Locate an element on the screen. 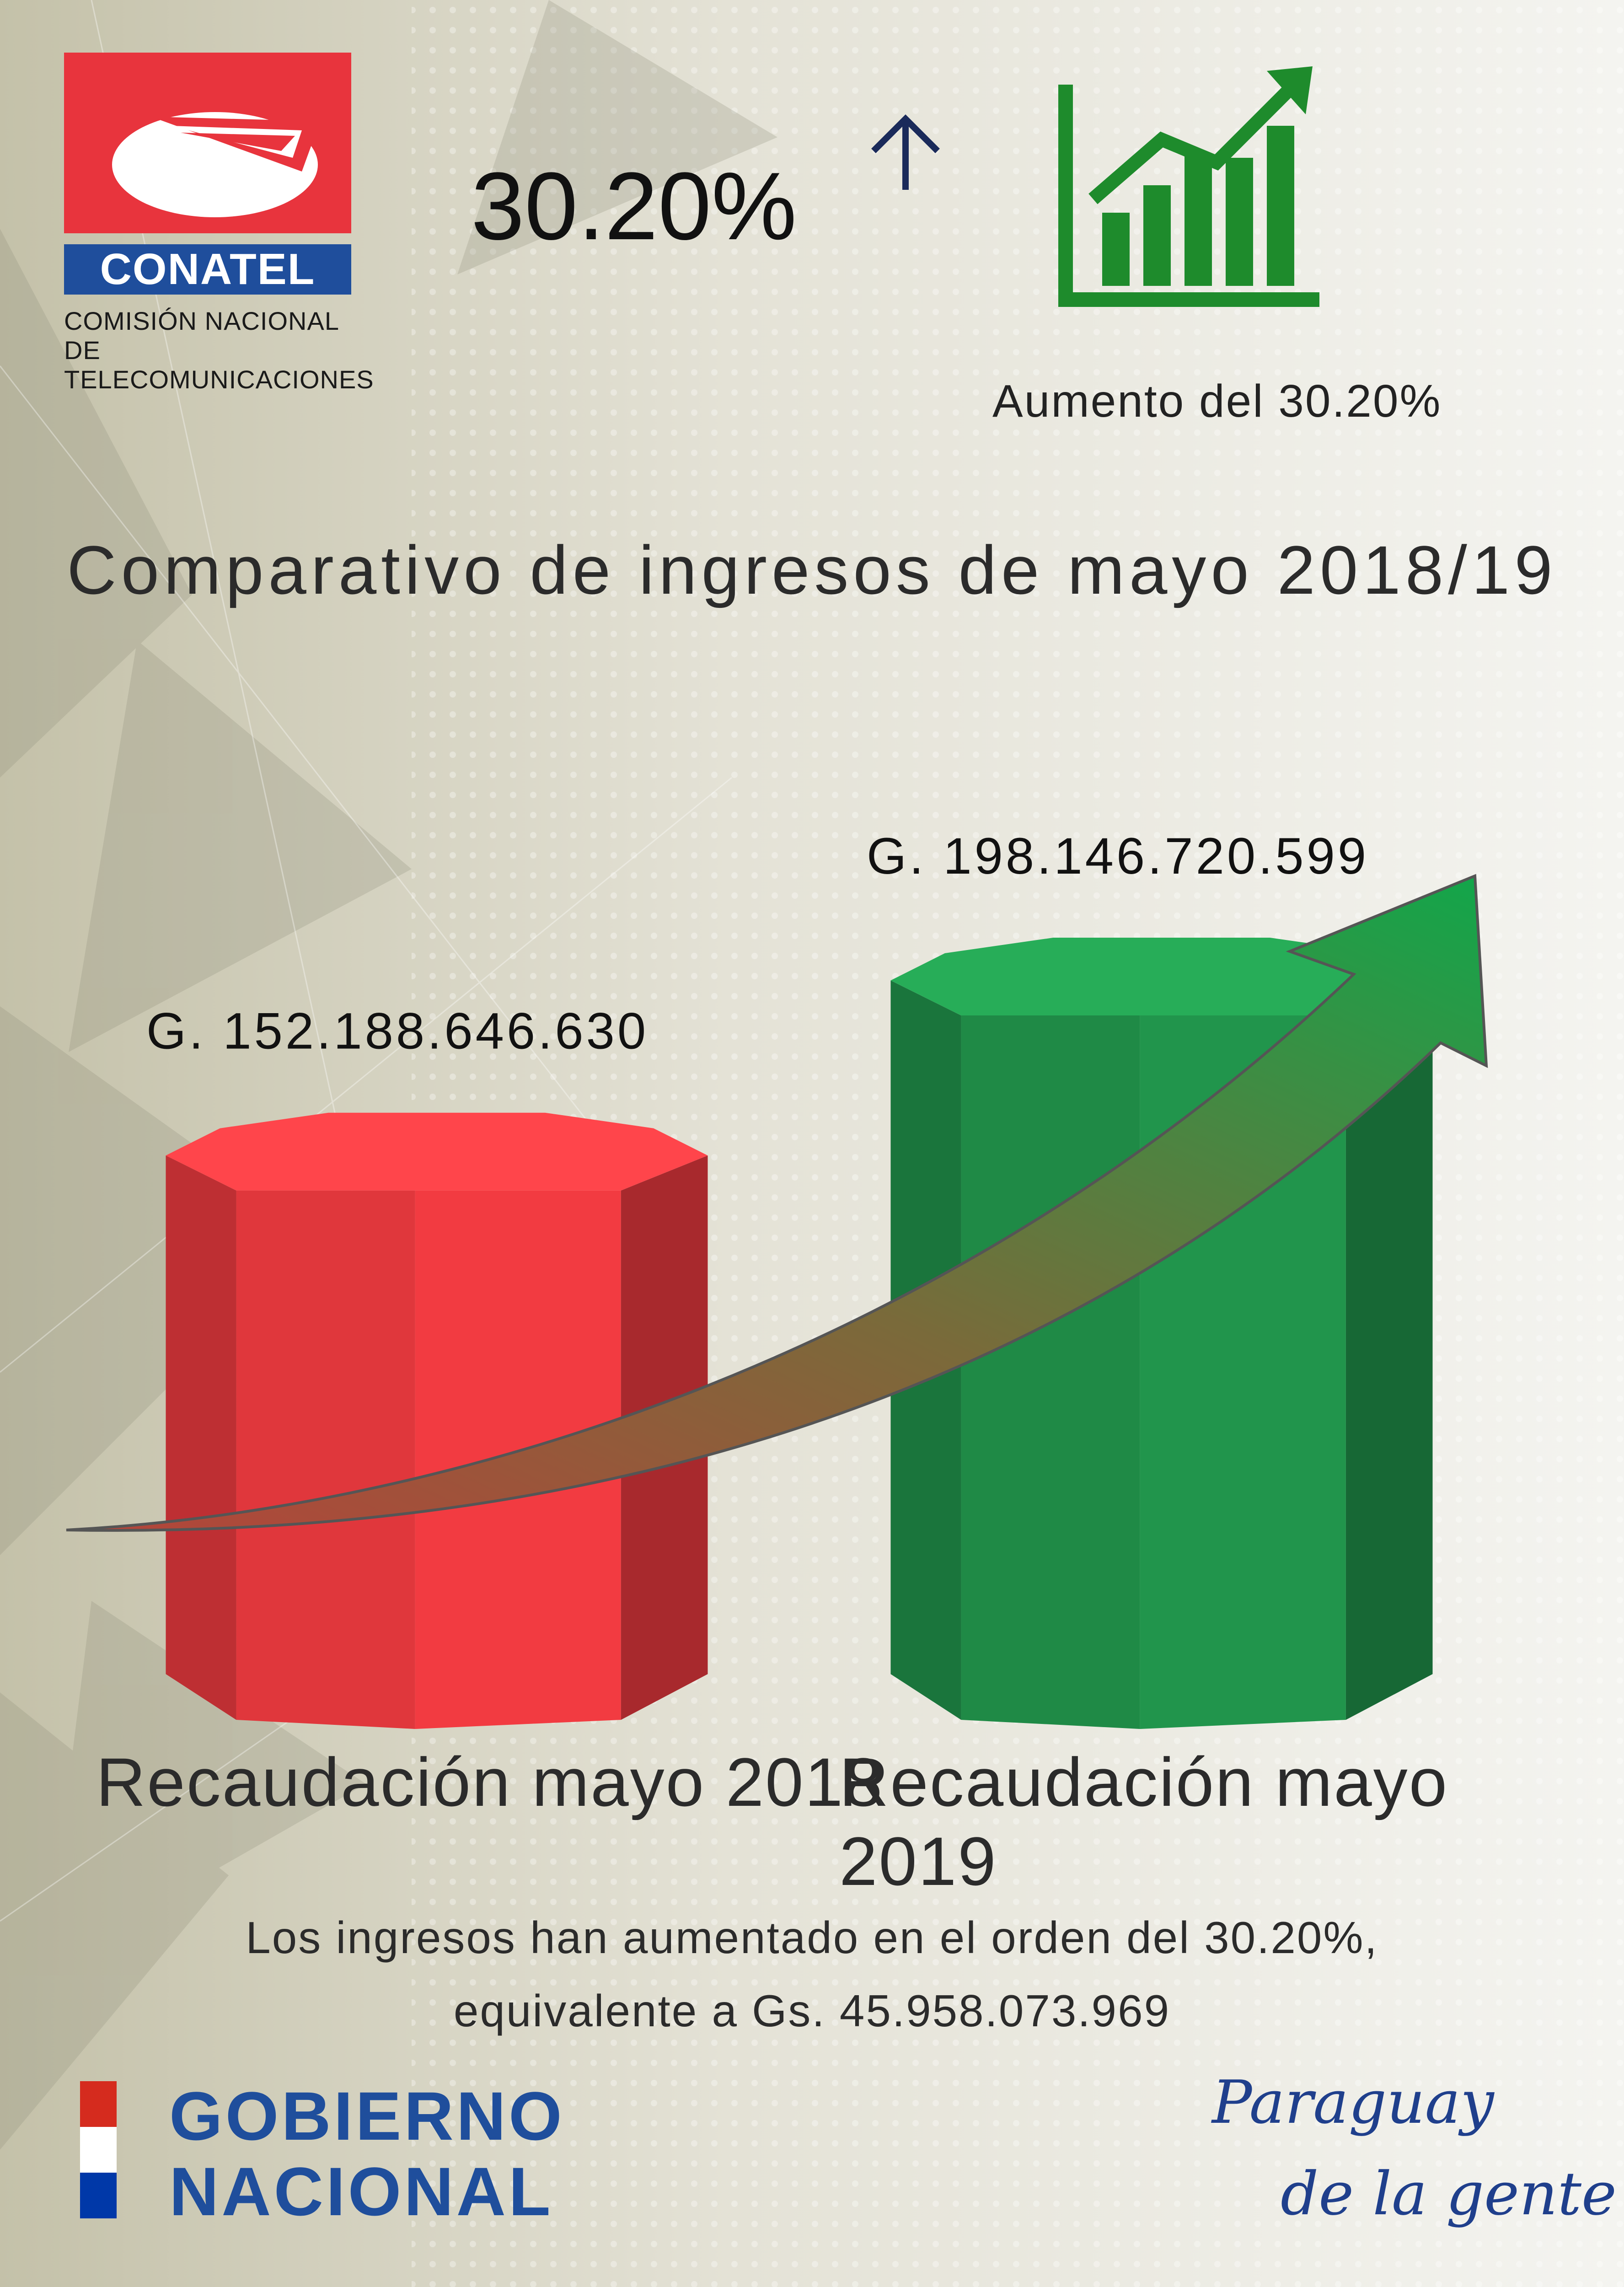 The height and width of the screenshot is (2287, 1624). paraguay-flag-icon is located at coordinates (98, 2149).